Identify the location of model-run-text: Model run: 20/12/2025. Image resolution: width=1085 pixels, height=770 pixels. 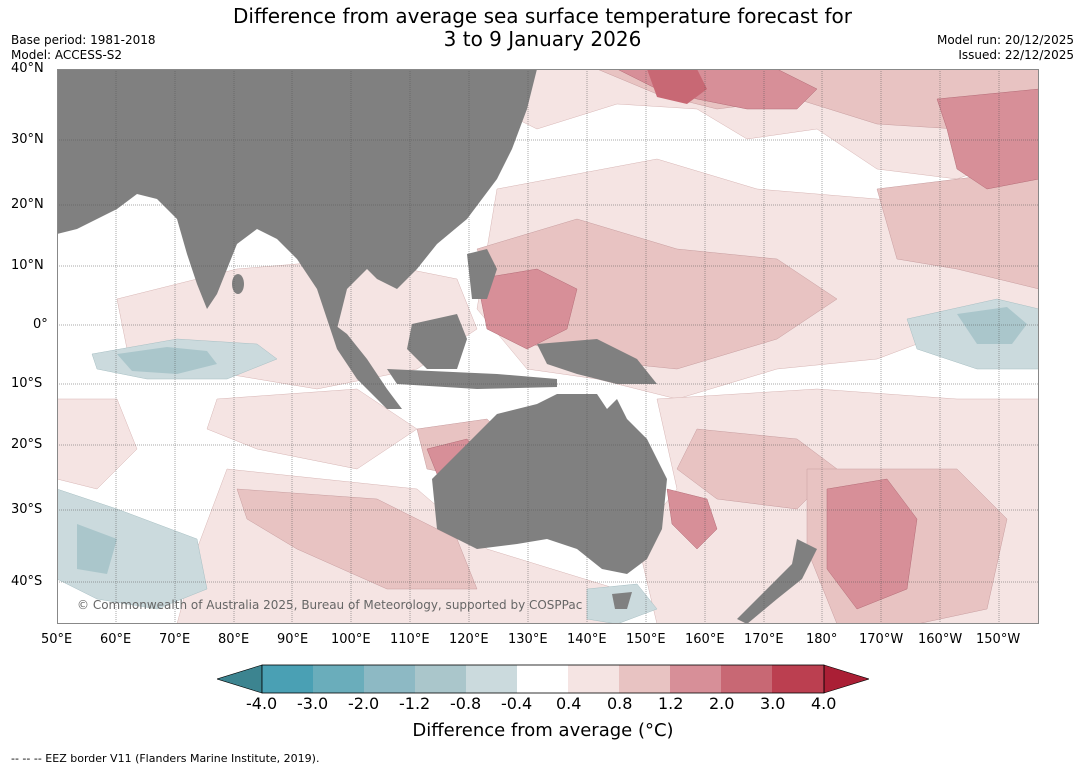
(1005, 40).